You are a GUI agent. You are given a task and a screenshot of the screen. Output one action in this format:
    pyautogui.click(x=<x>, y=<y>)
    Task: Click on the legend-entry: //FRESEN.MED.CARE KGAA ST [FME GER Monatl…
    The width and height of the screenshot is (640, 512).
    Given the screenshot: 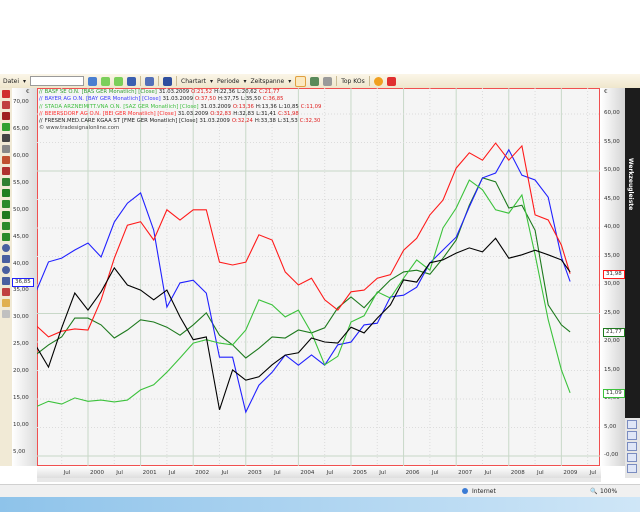 What is the action you would take?
    pyautogui.click(x=181, y=121)
    